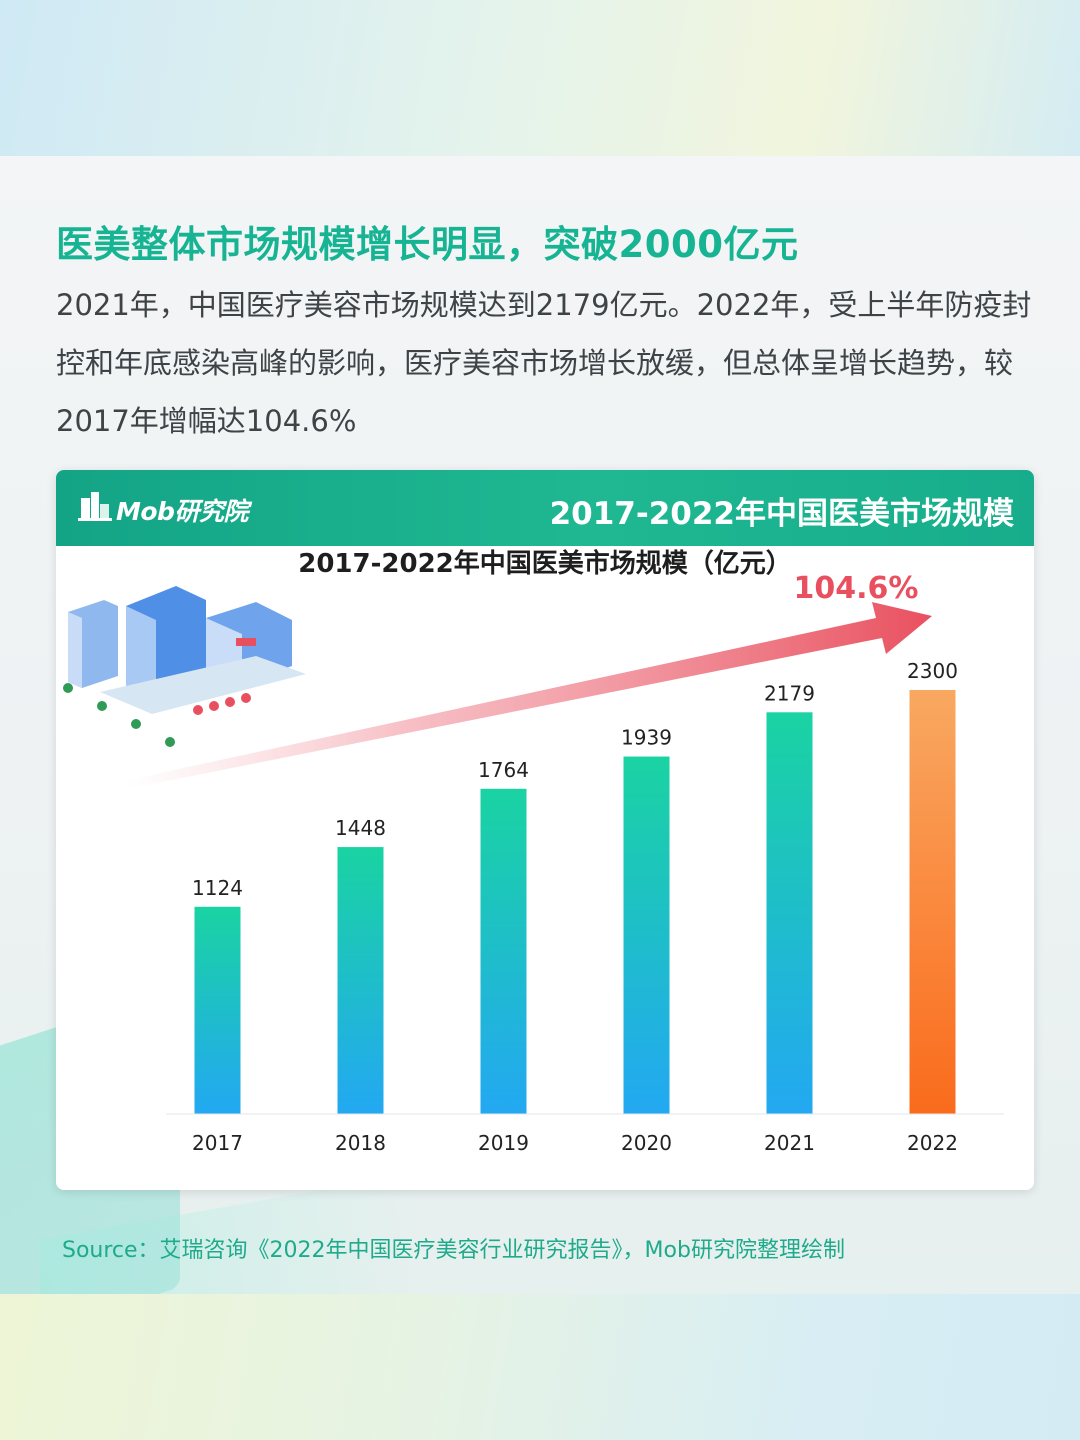 Image resolution: width=1080 pixels, height=1440 pixels. Describe the element at coordinates (217, 1010) in the screenshot. I see `bar-2017` at that location.